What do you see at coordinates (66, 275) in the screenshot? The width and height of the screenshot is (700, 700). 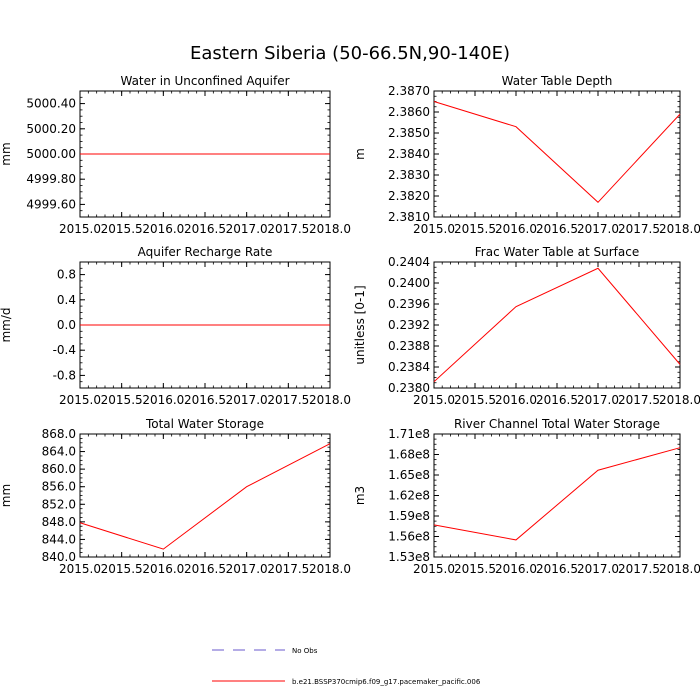 I see `y-tick-label: 0.8` at bounding box center [66, 275].